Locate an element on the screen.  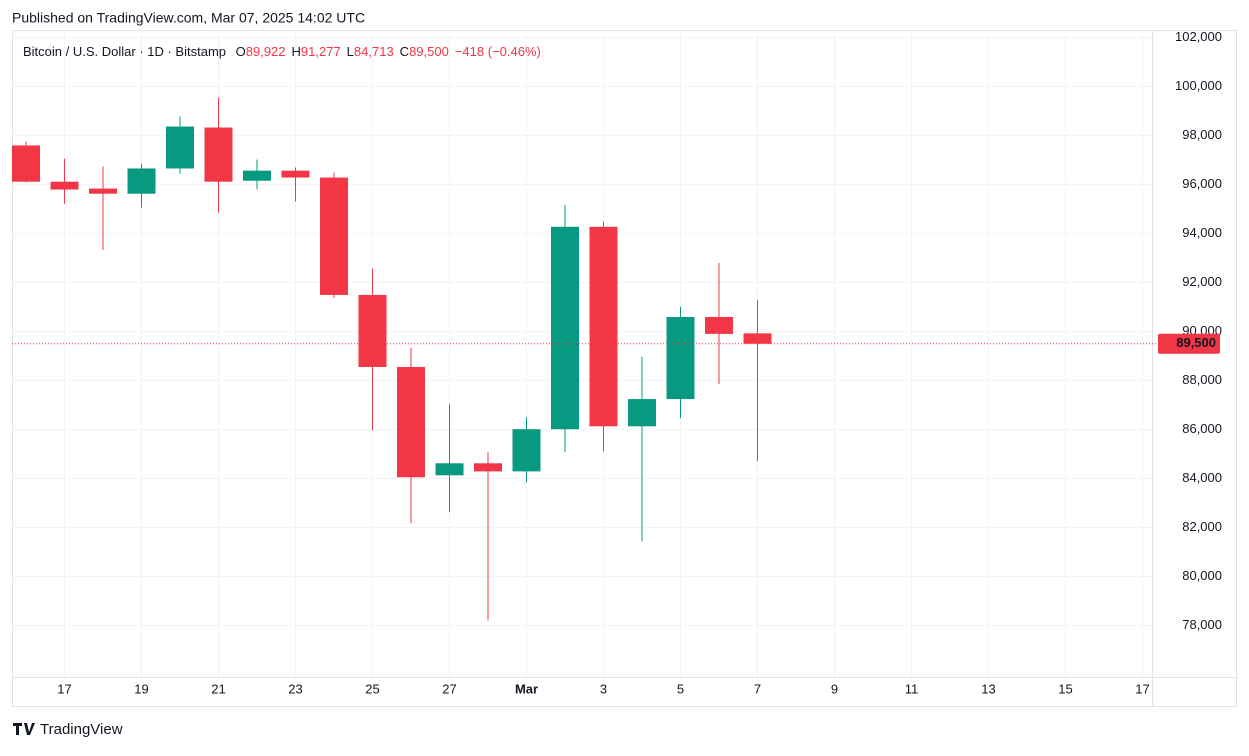
x-tick-label: 25 is located at coordinates (372, 688).